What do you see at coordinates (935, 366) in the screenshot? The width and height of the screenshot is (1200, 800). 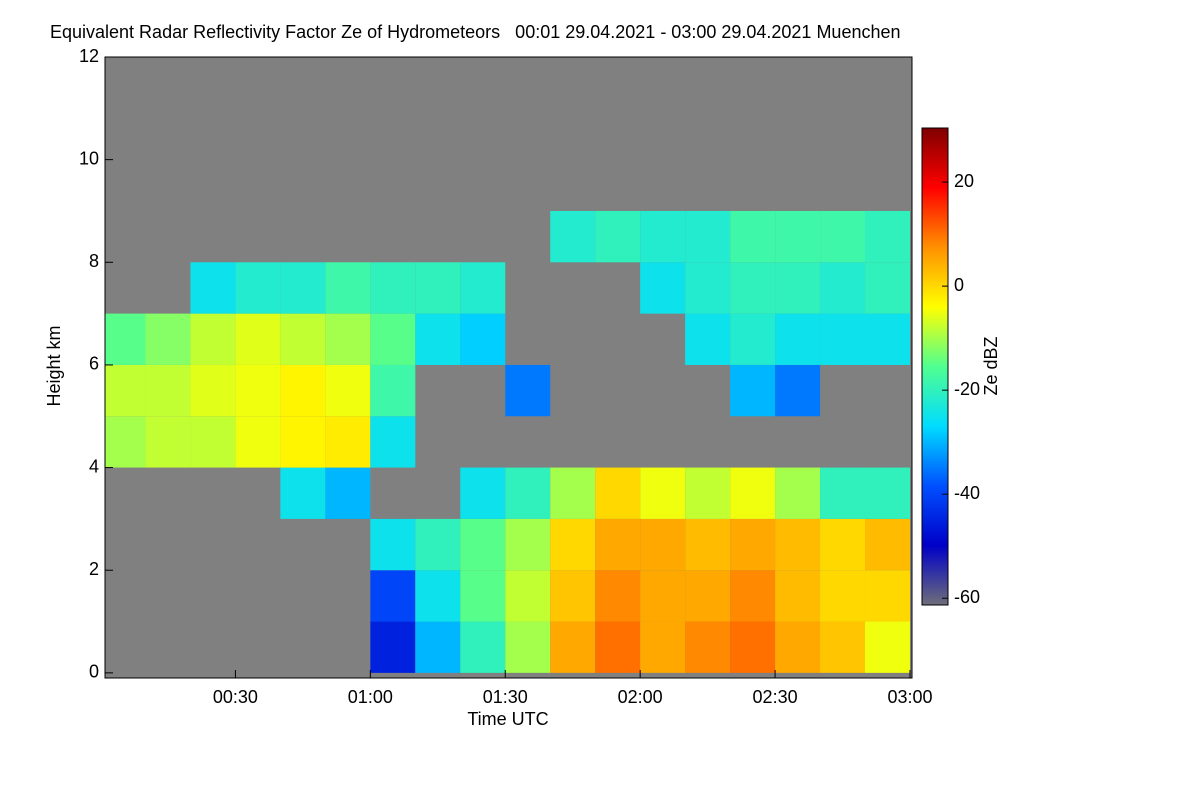 I see `colorbar` at bounding box center [935, 366].